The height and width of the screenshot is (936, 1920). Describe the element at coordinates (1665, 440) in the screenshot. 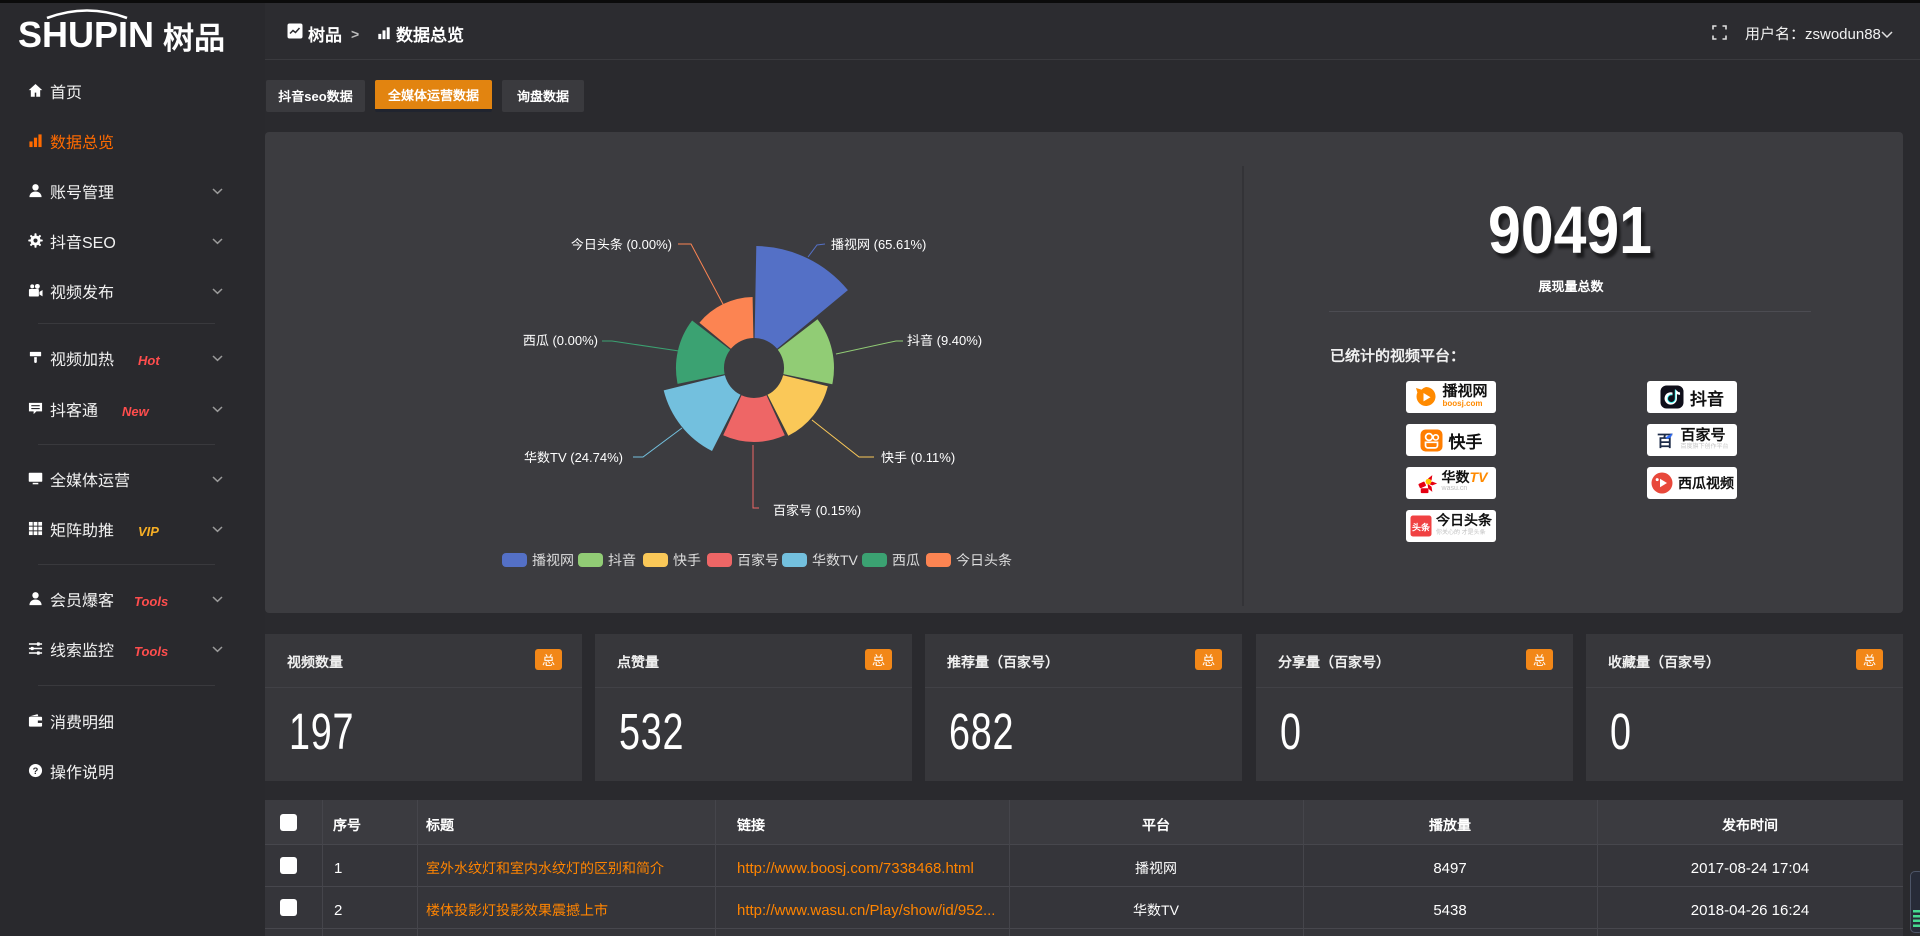

I see `svg-text: 百` at that location.